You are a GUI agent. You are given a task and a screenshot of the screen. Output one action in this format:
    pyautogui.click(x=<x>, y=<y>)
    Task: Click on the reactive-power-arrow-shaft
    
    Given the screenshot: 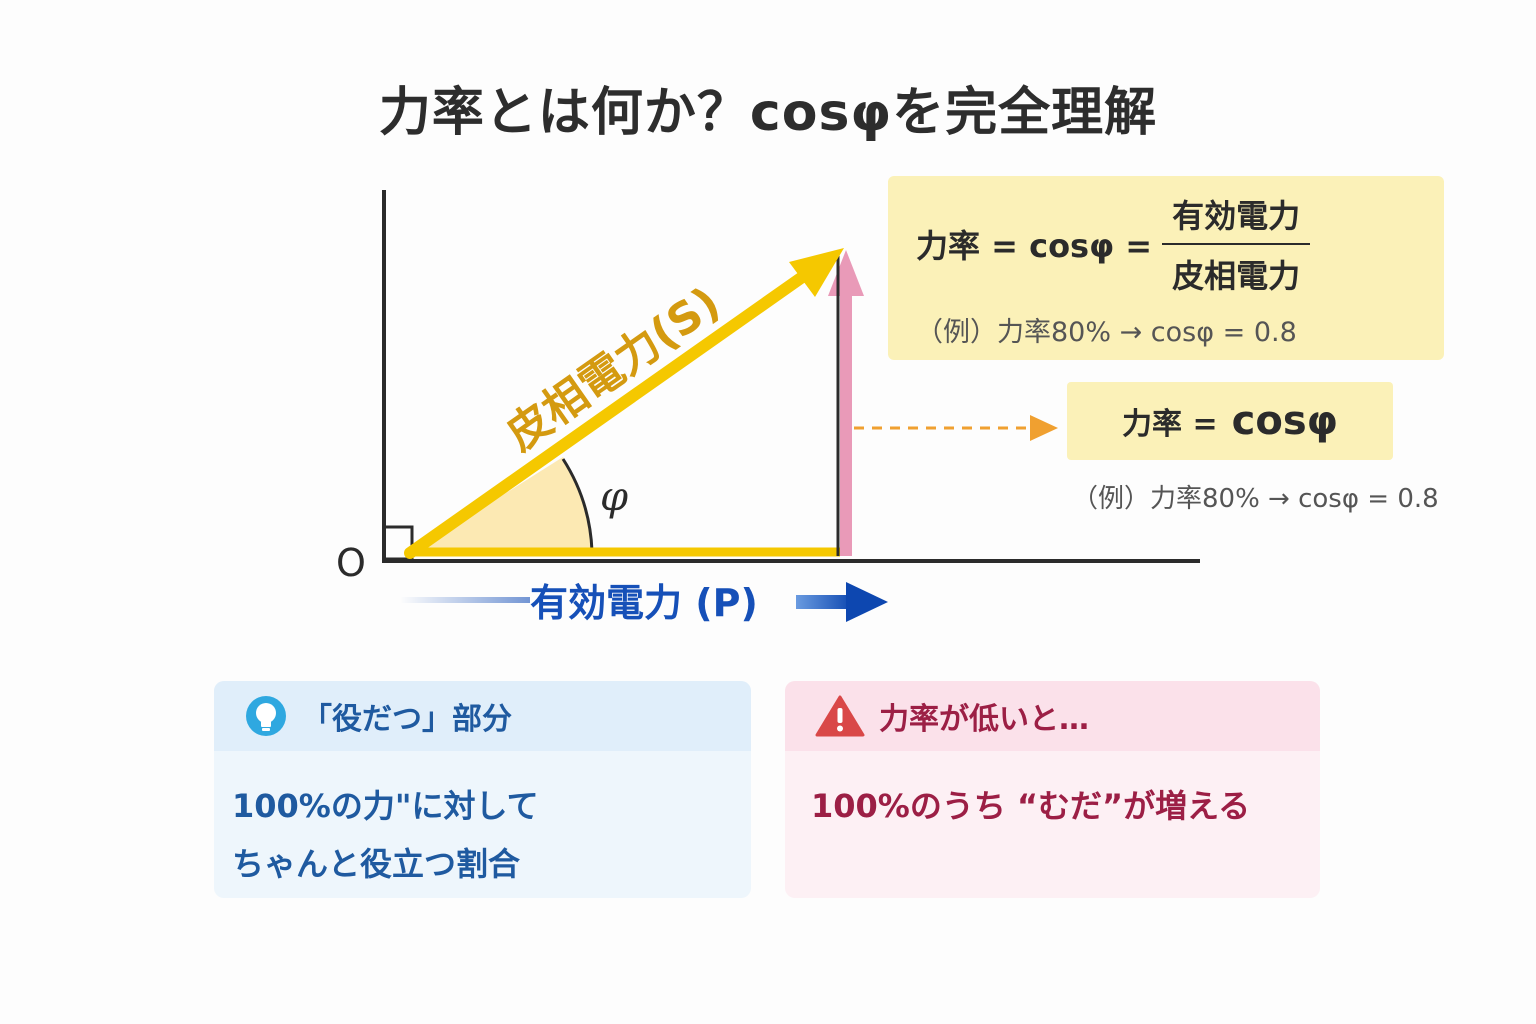 What is the action you would take?
    pyautogui.click(x=846, y=424)
    